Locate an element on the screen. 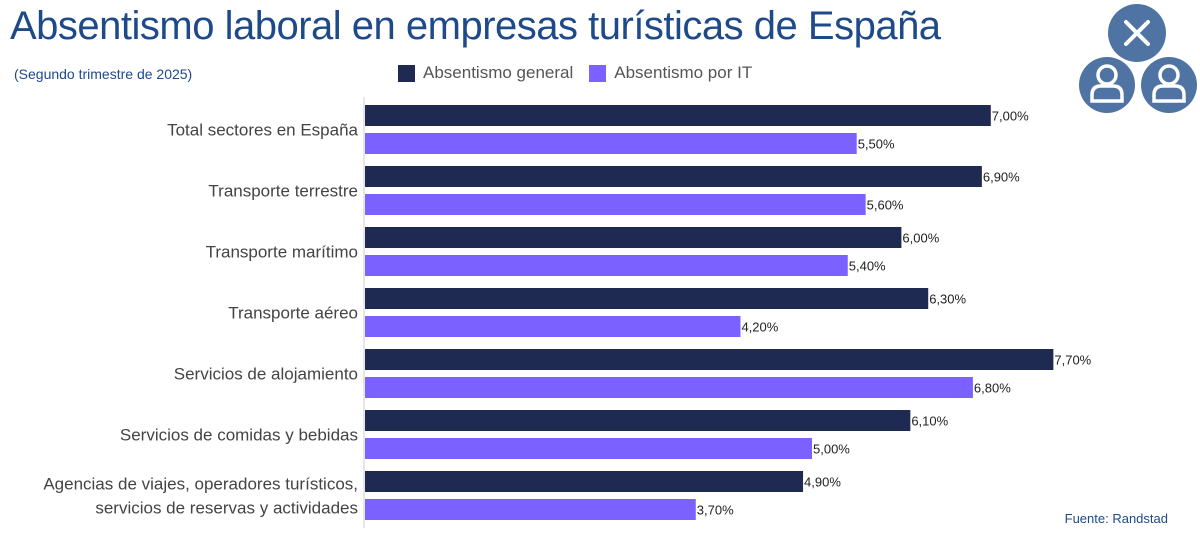  legend-label-it: Absentismo por IT is located at coordinates (683, 72).